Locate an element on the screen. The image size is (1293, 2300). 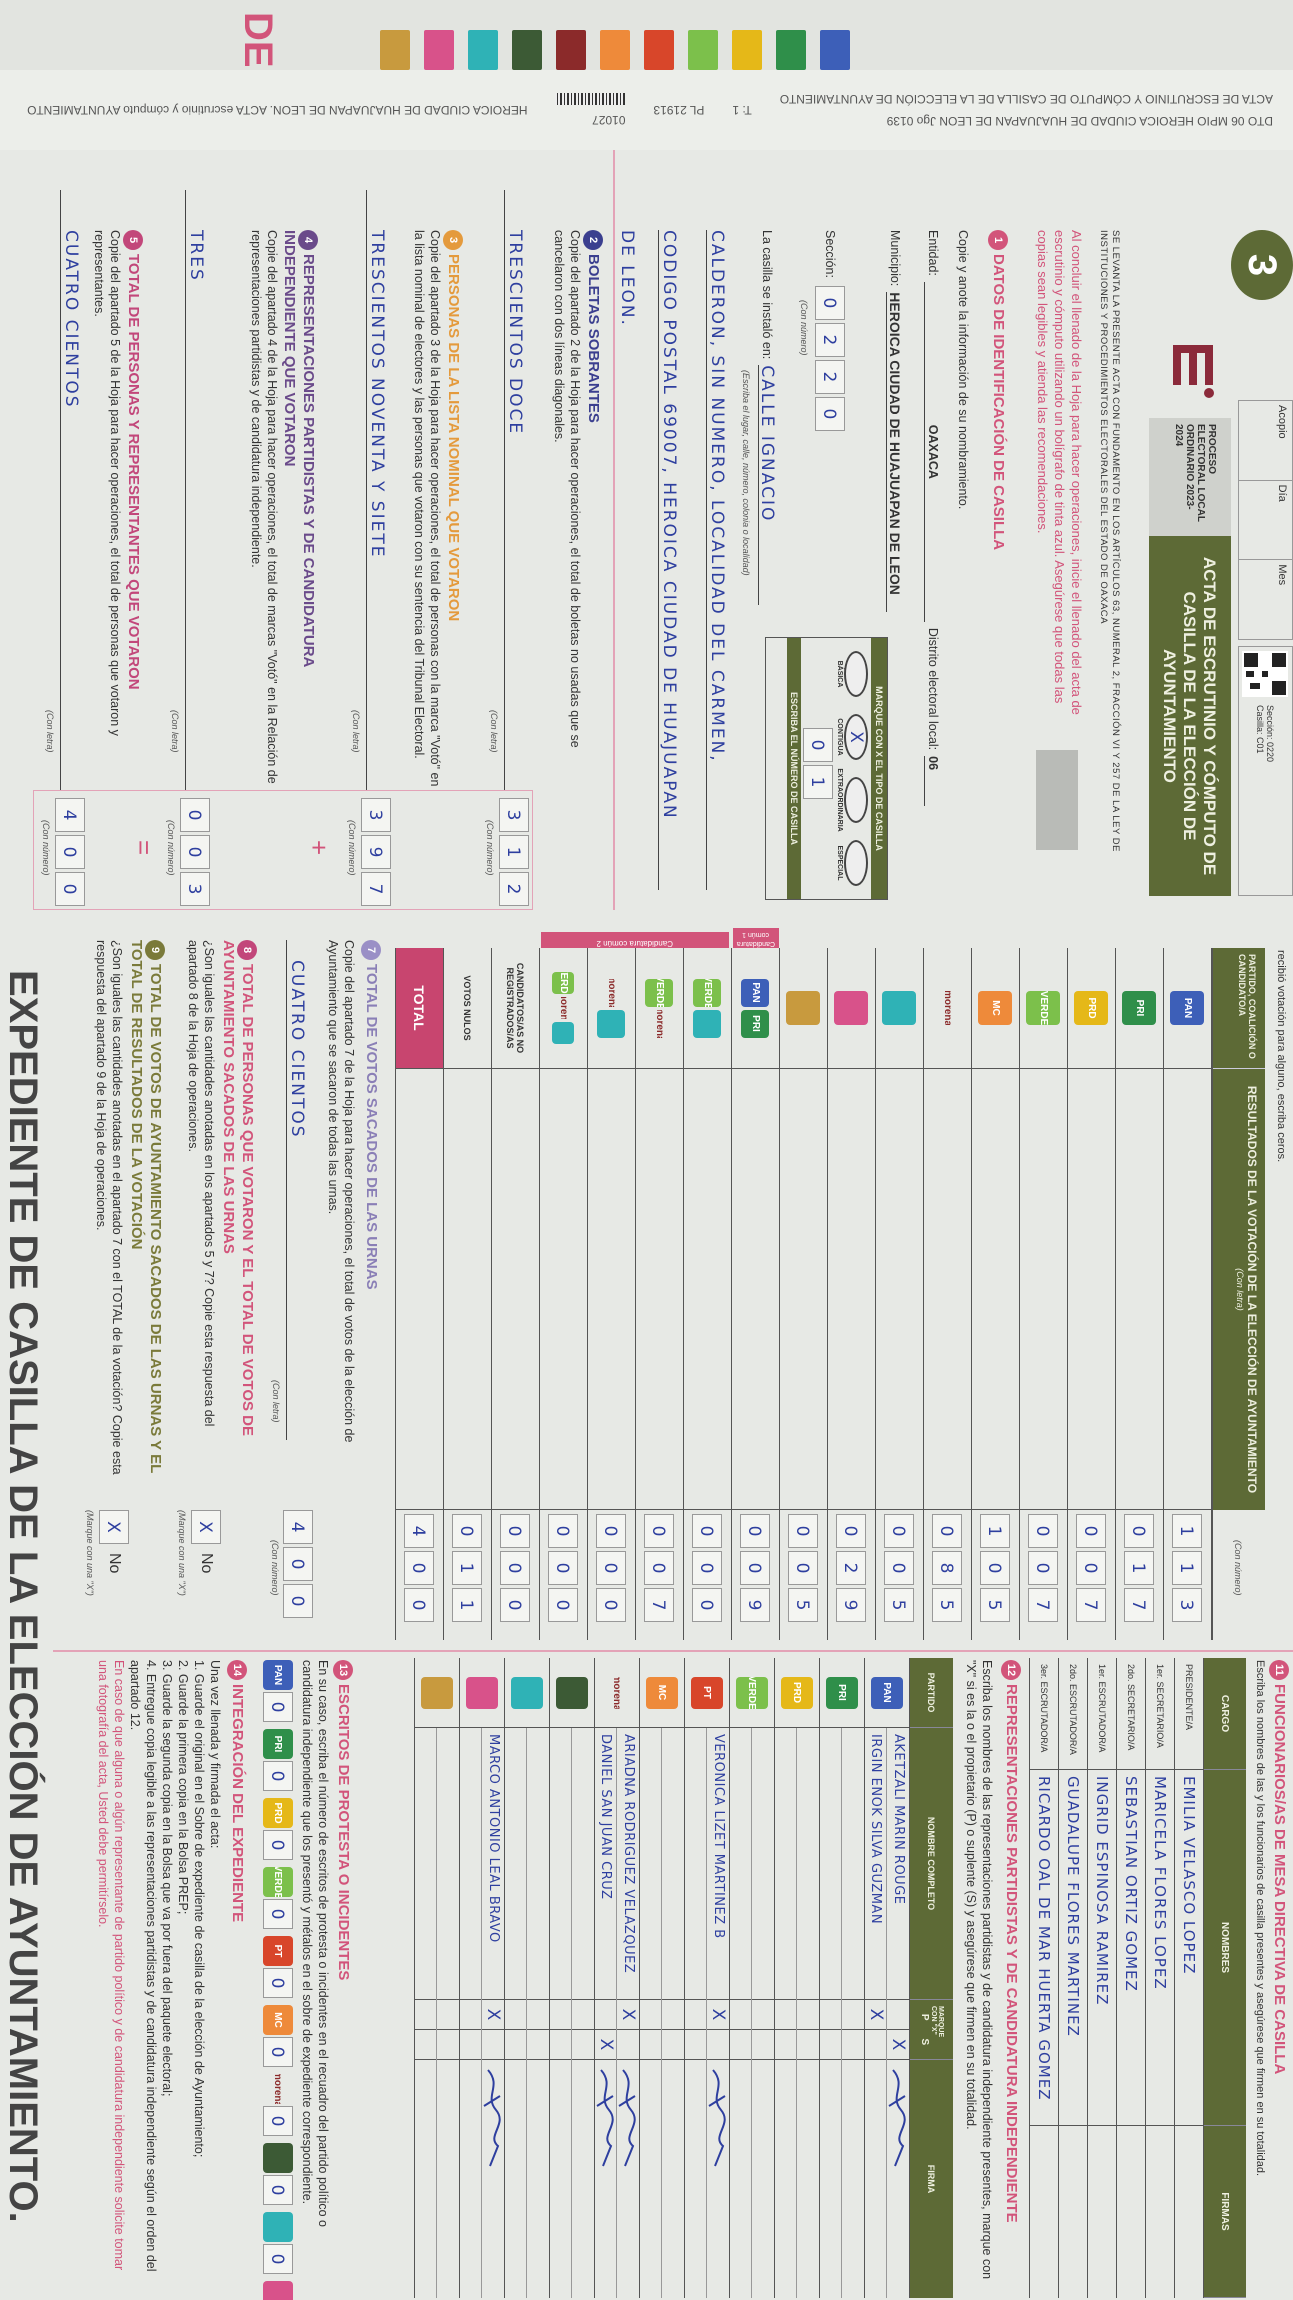
tipo-casilla-option: EXTRAORDINARIA is located at coordinates (852, 800).